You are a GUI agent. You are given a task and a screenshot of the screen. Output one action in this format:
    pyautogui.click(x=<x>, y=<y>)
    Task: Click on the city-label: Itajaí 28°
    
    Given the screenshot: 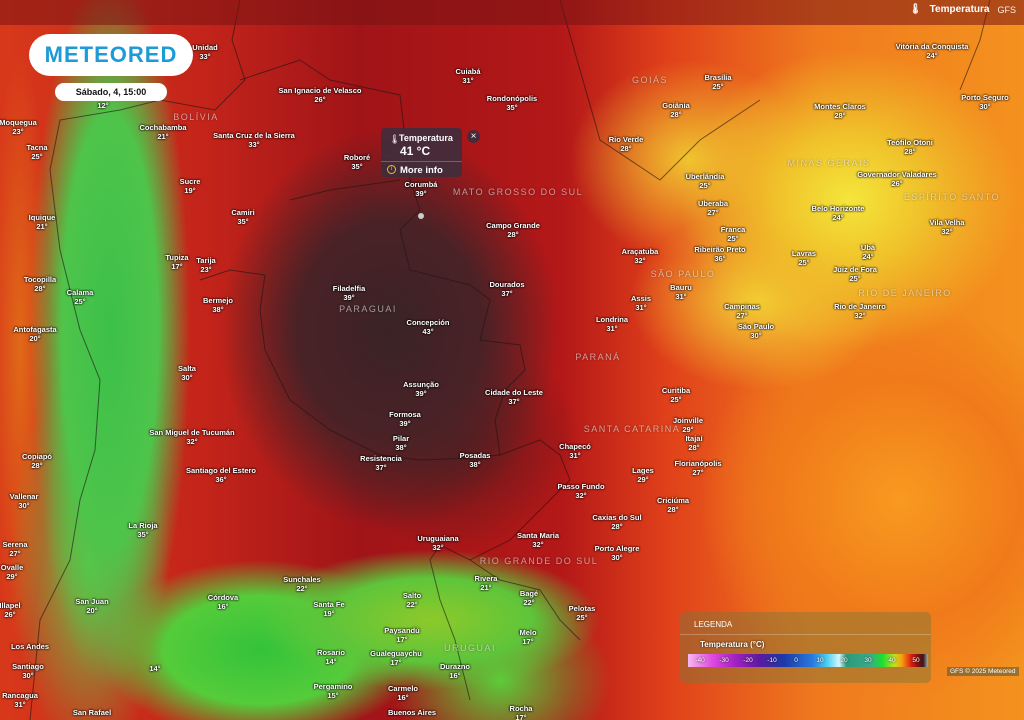 What is the action you would take?
    pyautogui.click(x=693, y=443)
    